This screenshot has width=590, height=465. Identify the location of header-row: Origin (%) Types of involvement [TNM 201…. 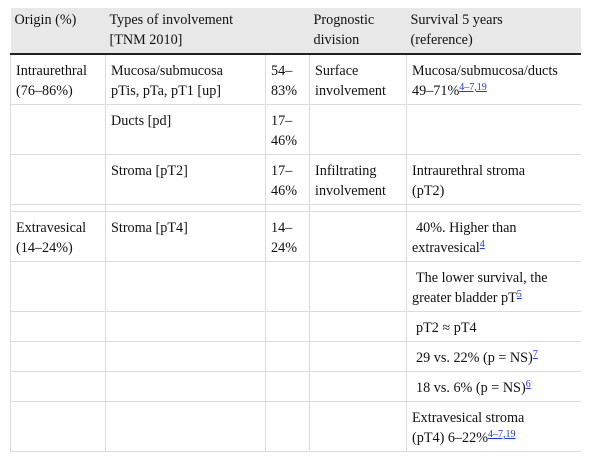
(295, 31).